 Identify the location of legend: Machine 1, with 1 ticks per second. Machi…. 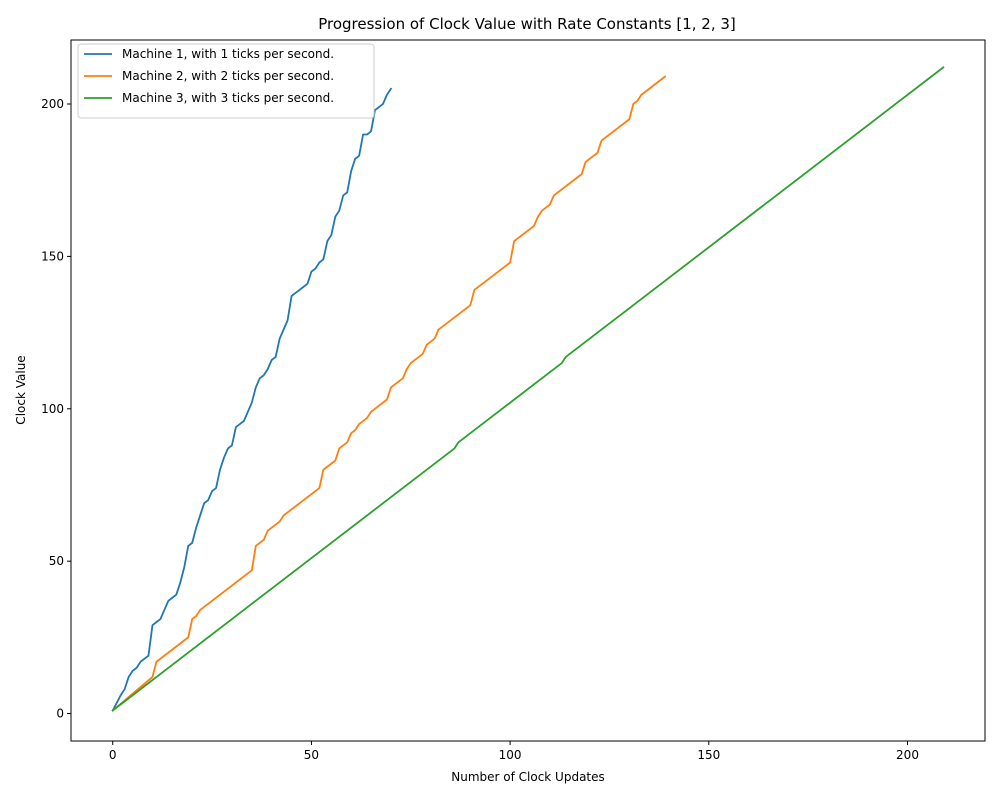
(226, 81).